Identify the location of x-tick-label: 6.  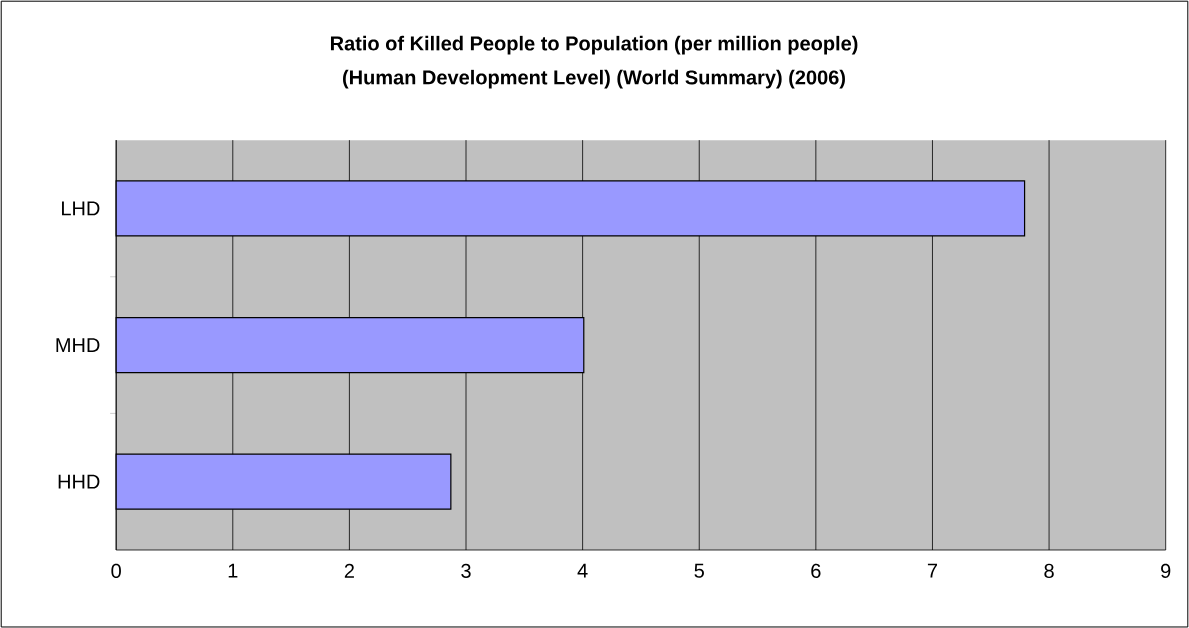
(816, 570).